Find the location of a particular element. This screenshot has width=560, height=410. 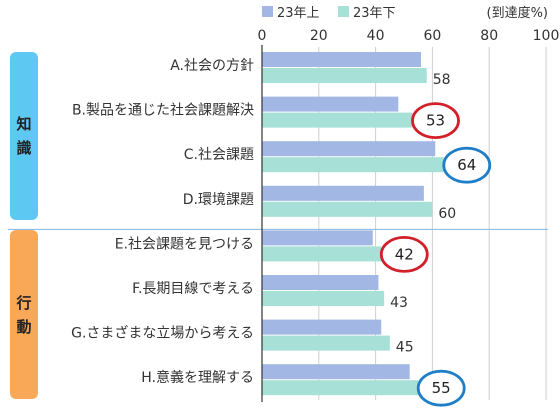

category-label: A.社会の方針 is located at coordinates (212, 66).